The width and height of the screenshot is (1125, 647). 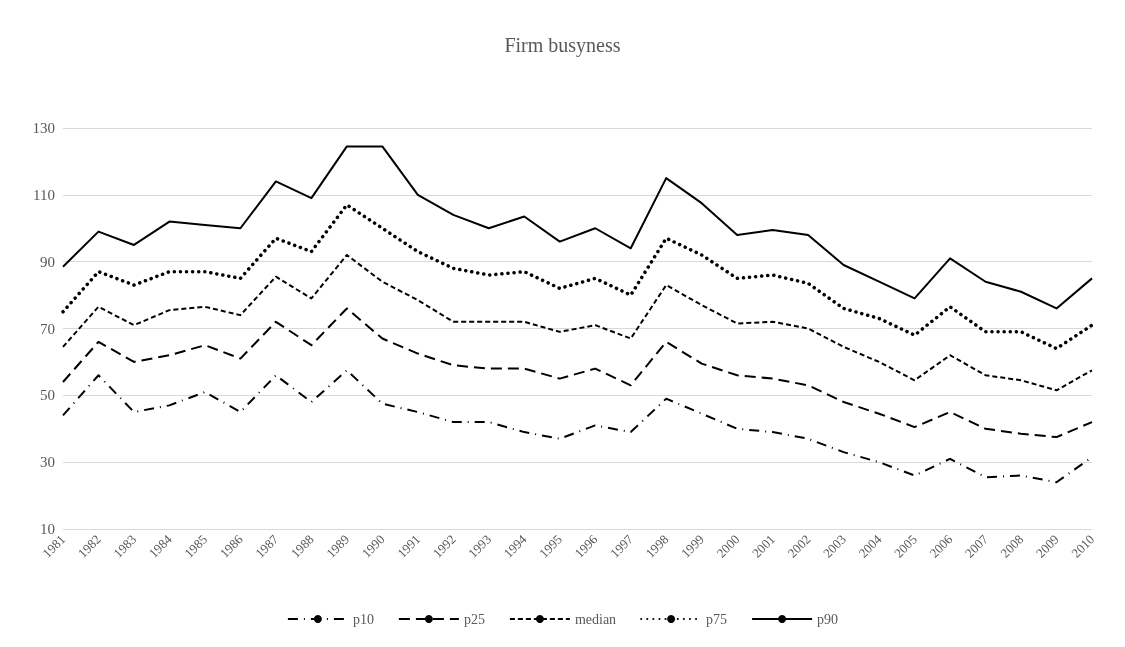 I want to click on y-tick-label: 30, so click(x=47, y=462).